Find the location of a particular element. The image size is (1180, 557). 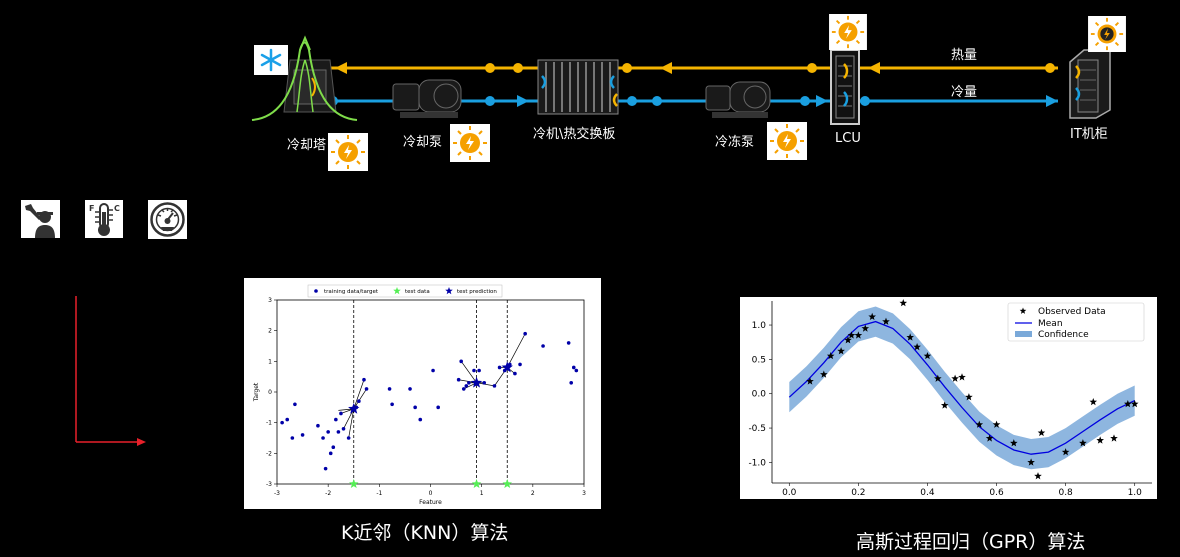

legend-observed-marker is located at coordinates (1023, 310).